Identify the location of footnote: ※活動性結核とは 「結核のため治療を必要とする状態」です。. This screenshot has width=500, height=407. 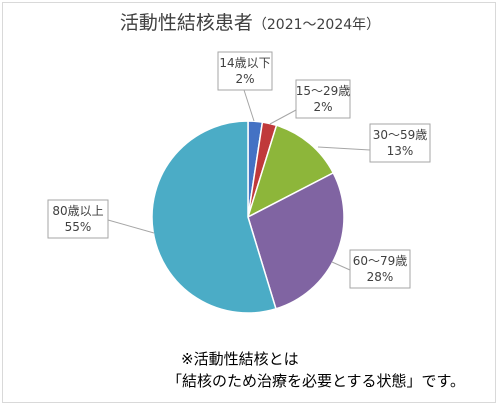
(250, 370).